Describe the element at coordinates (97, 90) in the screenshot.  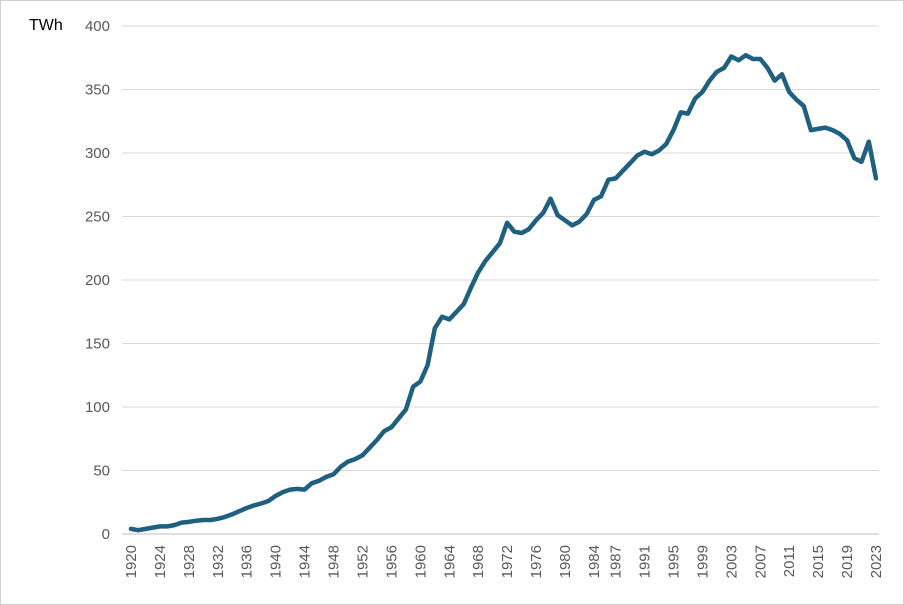
I see `y-tick-label: 350` at that location.